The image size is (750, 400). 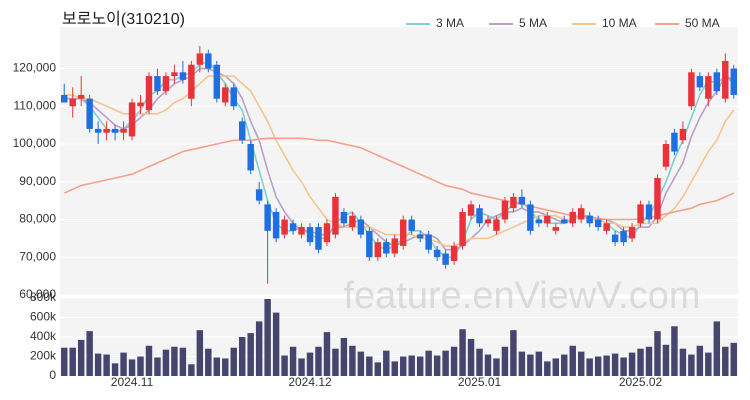 I want to click on y-tick-label: 90,000, so click(x=37, y=181).